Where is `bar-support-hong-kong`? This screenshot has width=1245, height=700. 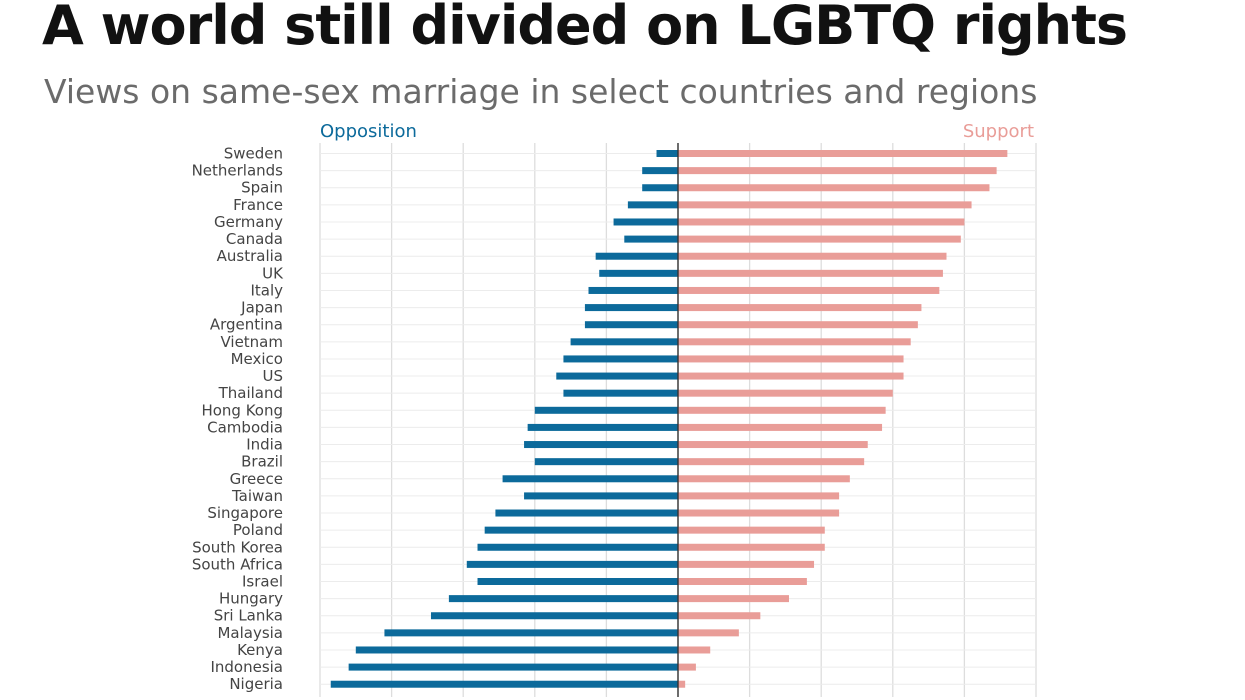 bar-support-hong-kong is located at coordinates (782, 410).